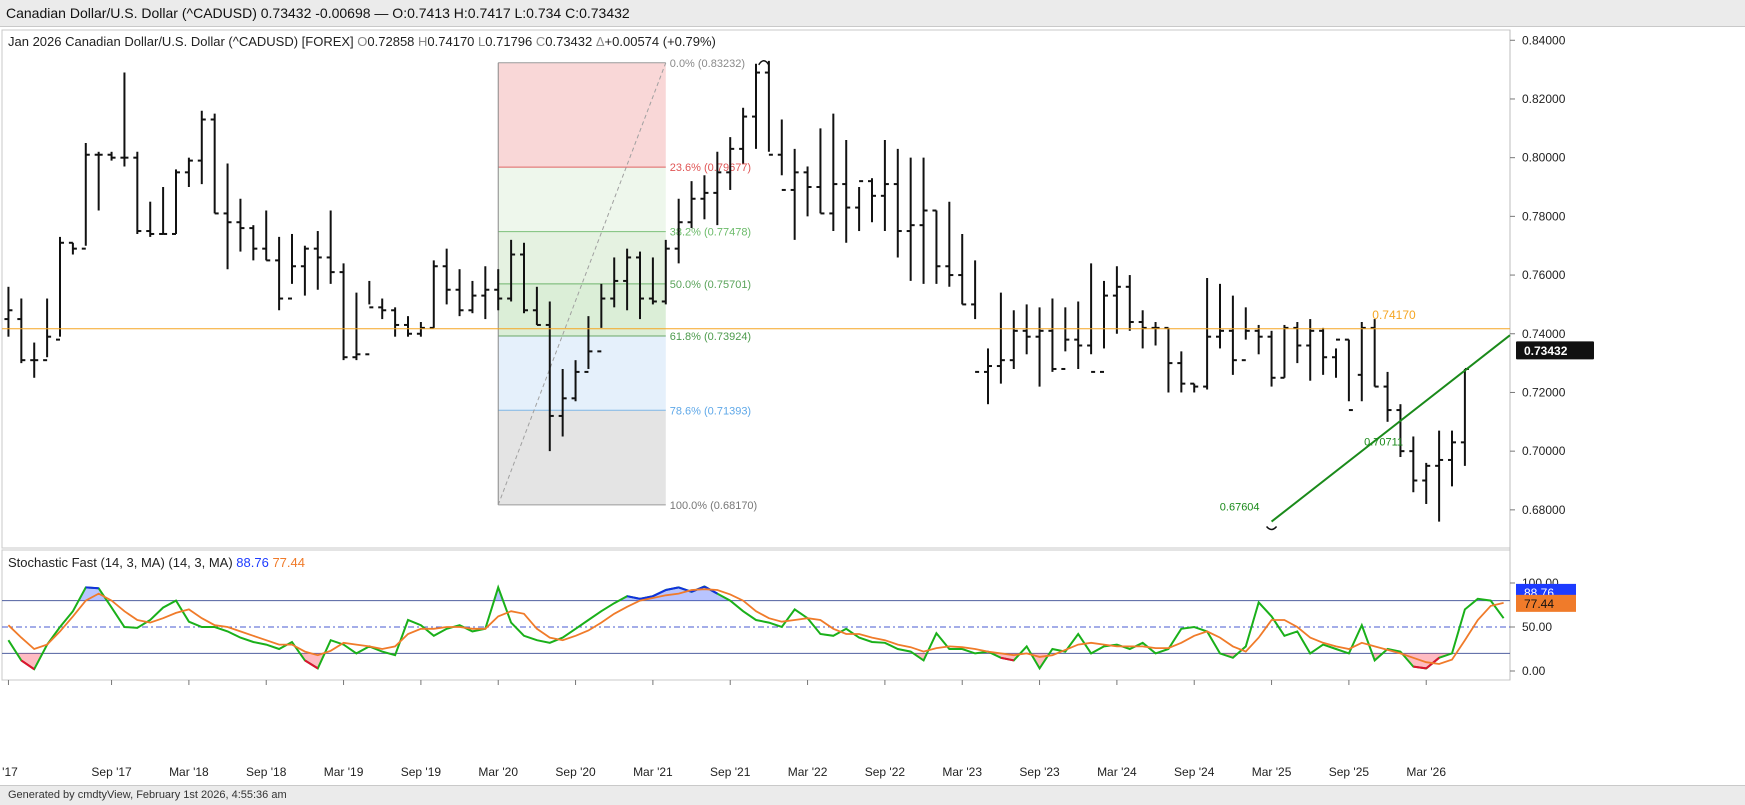 This screenshot has width=1745, height=805. I want to click on time-axis-label: Mar '19, so click(344, 772).